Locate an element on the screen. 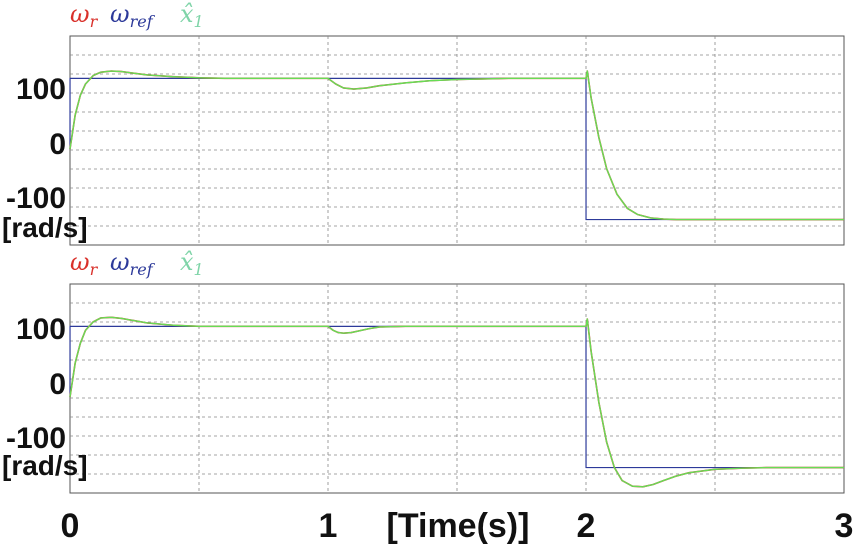 This screenshot has height=548, width=861. x-axis-label: [Time(s)] is located at coordinates (458, 526).